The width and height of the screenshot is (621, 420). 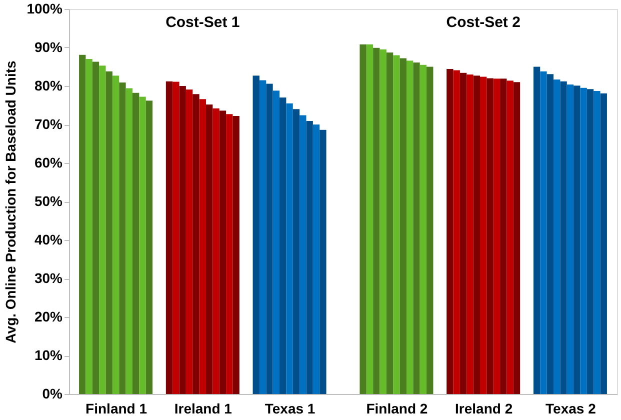 I want to click on annotation: Cost-Set 1, so click(x=203, y=22).